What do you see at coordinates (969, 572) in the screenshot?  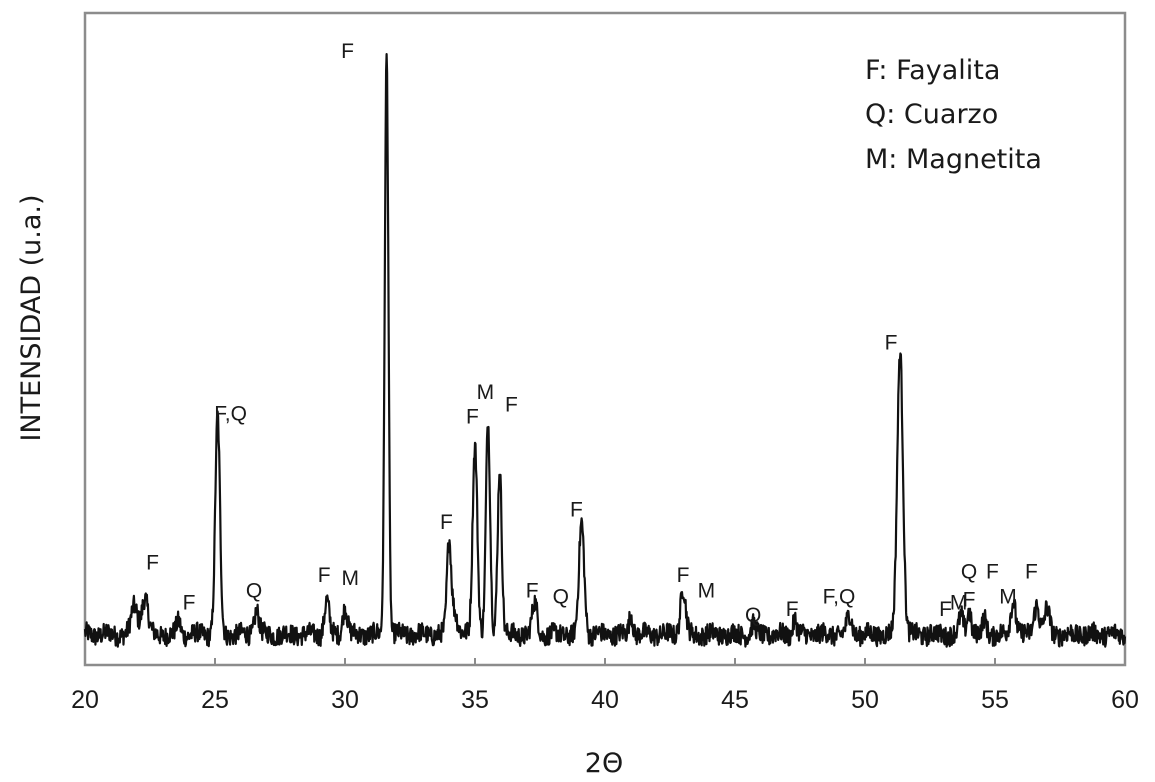 I see `peak-label-23: Q` at bounding box center [969, 572].